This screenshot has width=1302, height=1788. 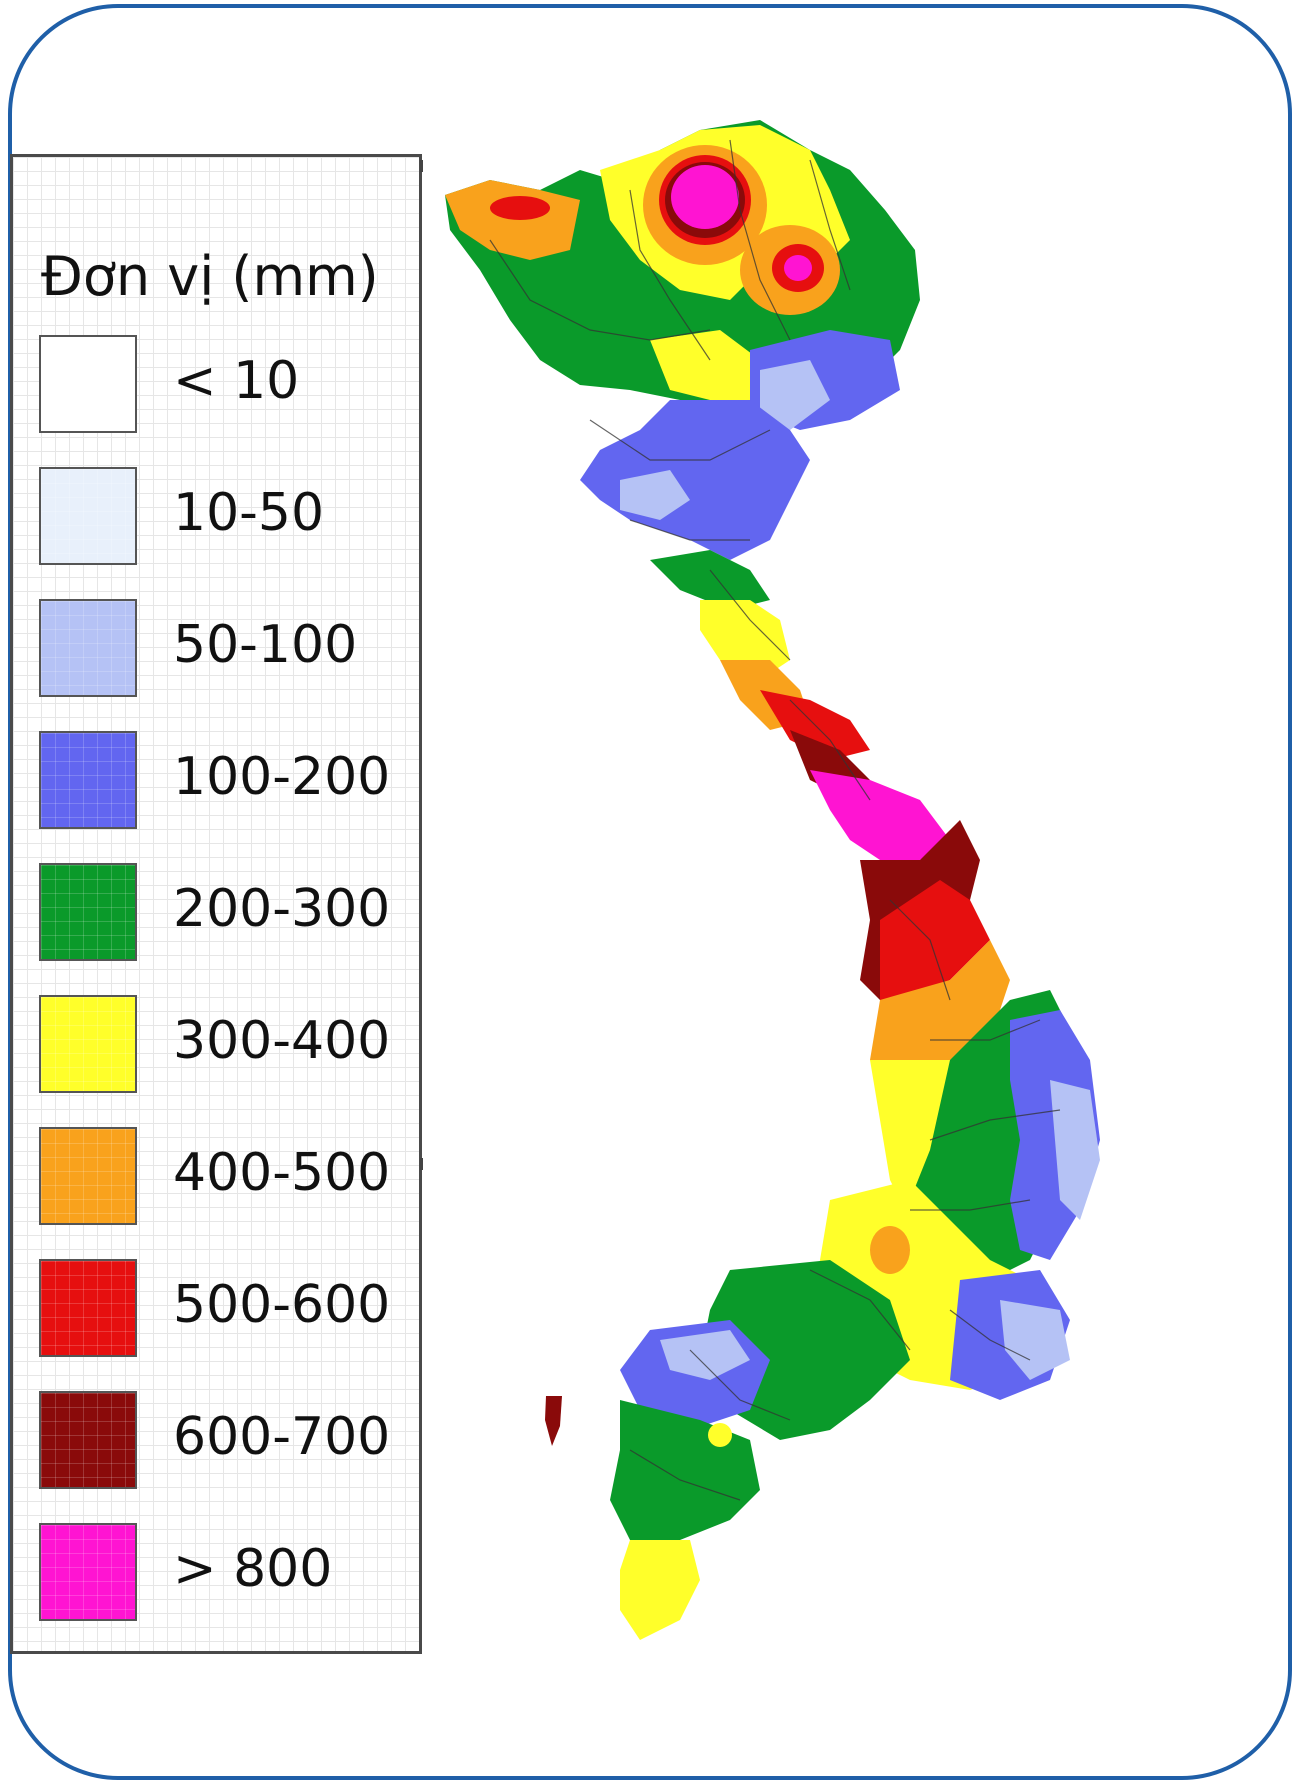 I want to click on legend-item: 600-700, so click(x=224, y=1441).